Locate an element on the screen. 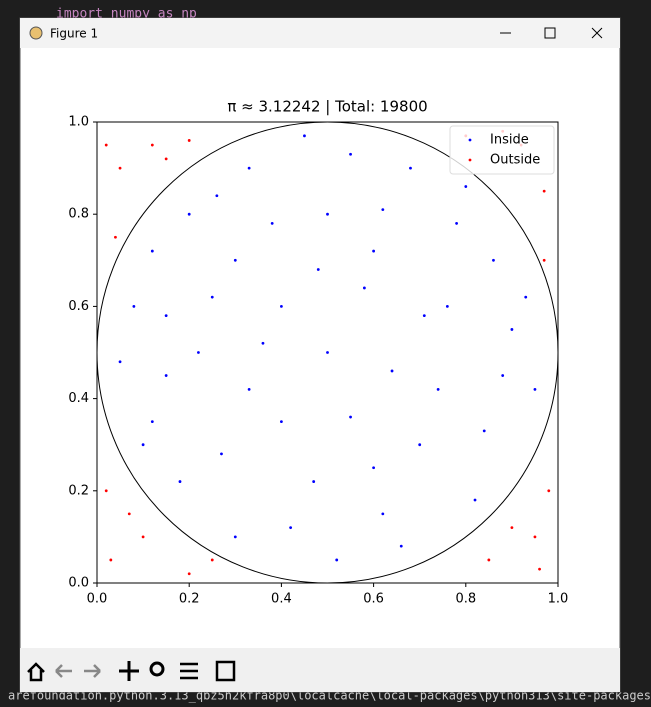  app-icon is located at coordinates (36, 33).